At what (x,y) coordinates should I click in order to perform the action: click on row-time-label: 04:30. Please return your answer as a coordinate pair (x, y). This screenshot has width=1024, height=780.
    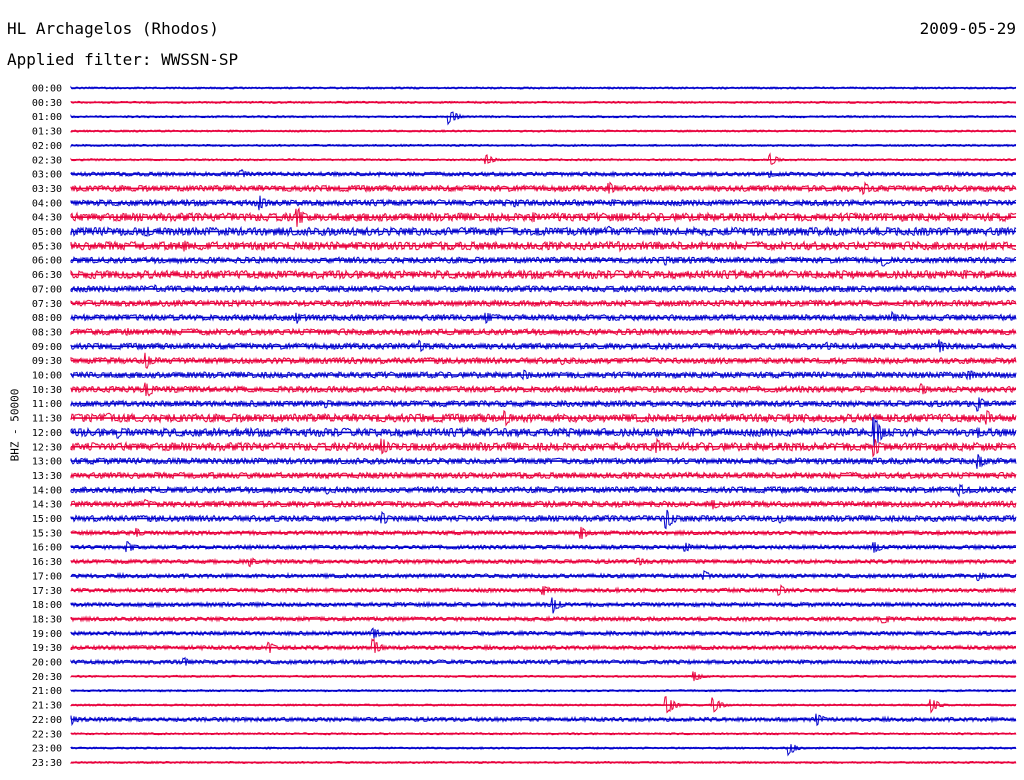
    Looking at the image, I should click on (47, 218).